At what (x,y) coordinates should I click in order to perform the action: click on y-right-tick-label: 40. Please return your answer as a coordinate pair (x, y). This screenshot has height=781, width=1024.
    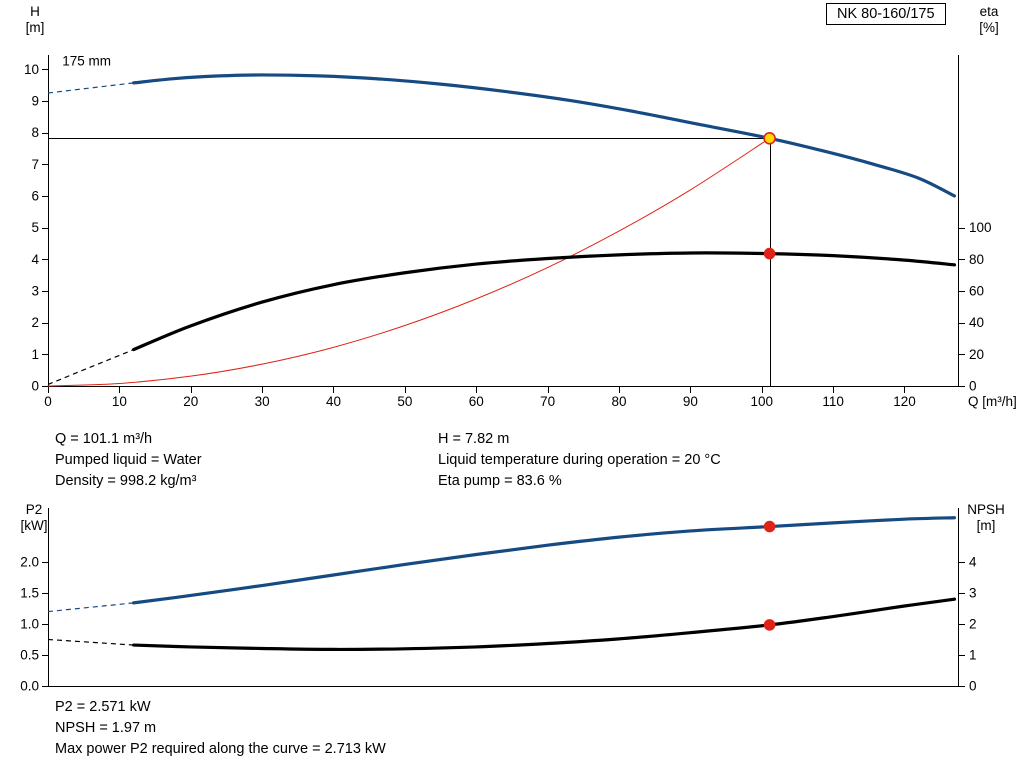
    Looking at the image, I should click on (976, 322).